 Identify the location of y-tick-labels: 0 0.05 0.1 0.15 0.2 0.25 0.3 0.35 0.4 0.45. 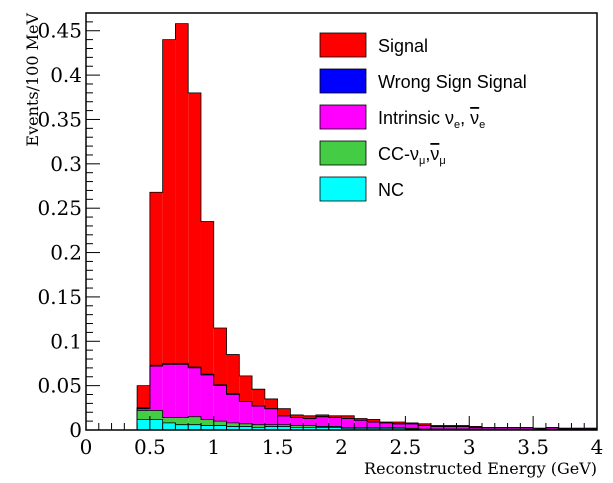
(59, 230).